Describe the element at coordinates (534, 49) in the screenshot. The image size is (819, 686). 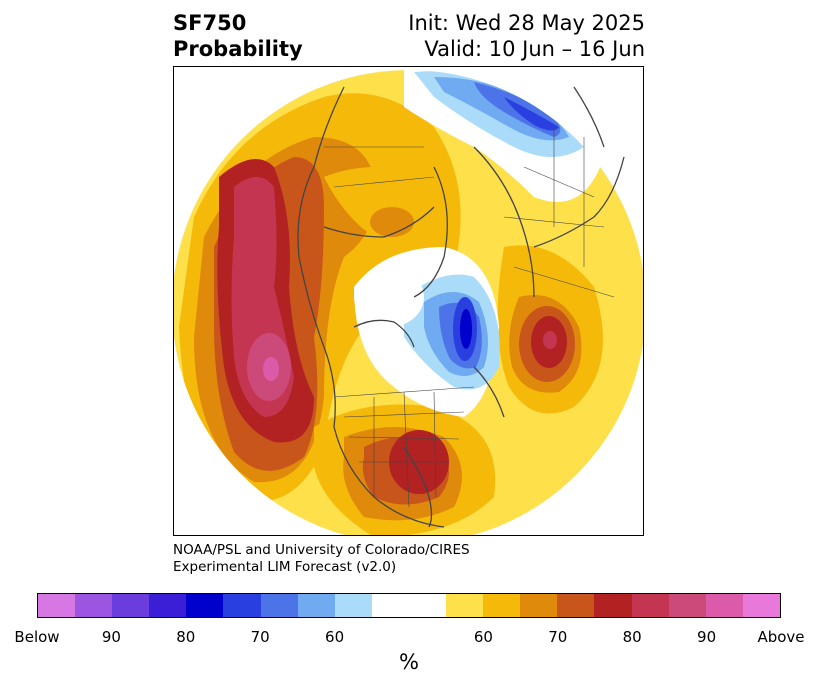
I see `valid-range: Valid: 10 Jun – 16 Jun` at that location.